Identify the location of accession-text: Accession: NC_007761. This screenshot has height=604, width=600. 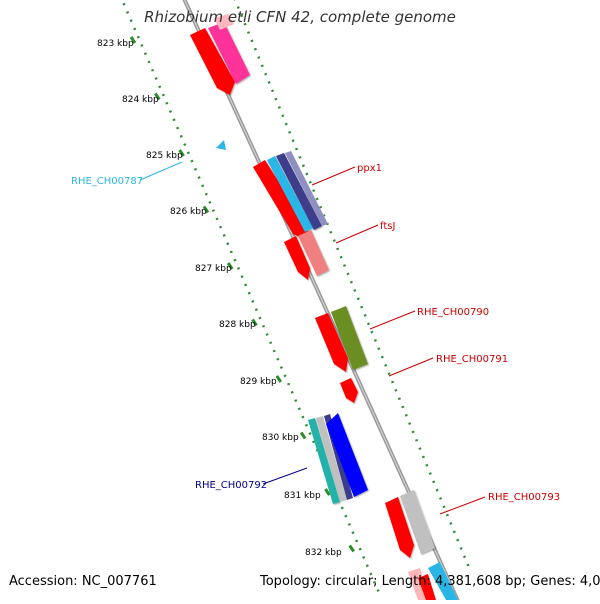
(83, 581).